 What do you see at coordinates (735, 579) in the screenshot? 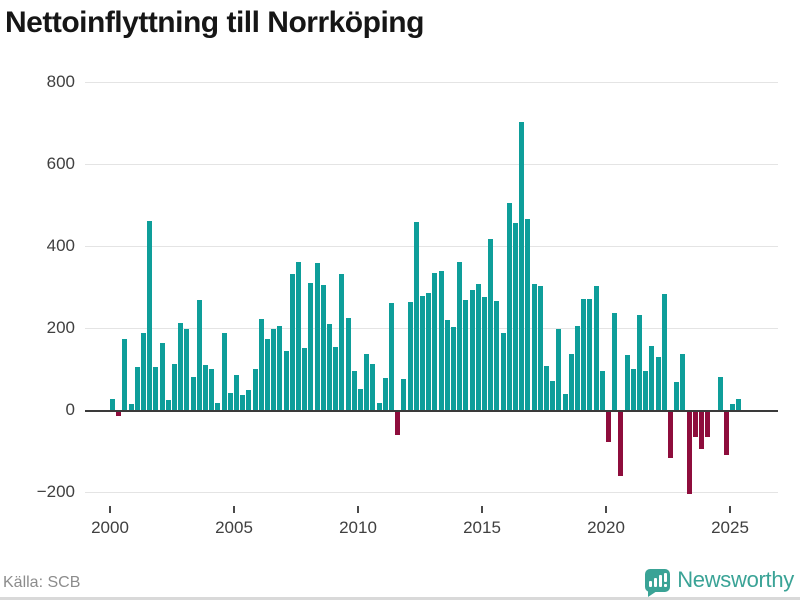
I see `newsworthy-wordmark: Newsworthy` at bounding box center [735, 579].